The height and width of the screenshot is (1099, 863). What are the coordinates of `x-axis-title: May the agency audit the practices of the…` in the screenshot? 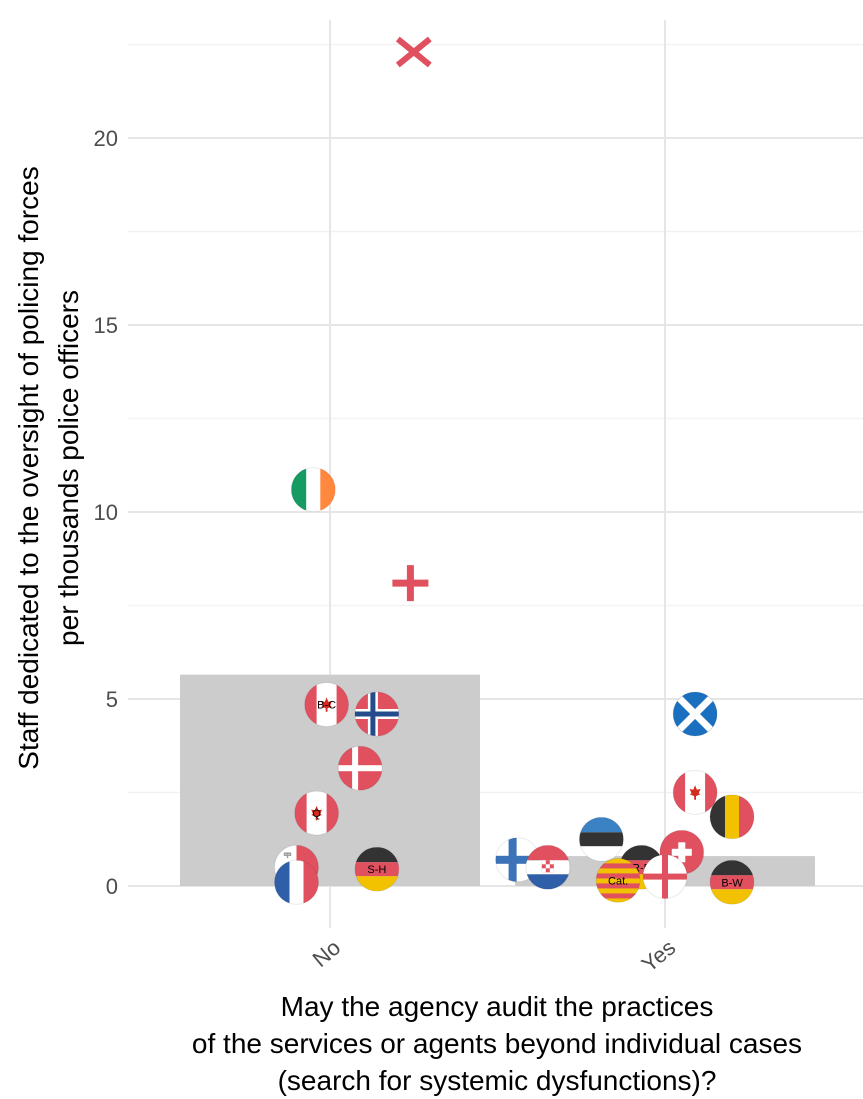 It's located at (497, 1043).